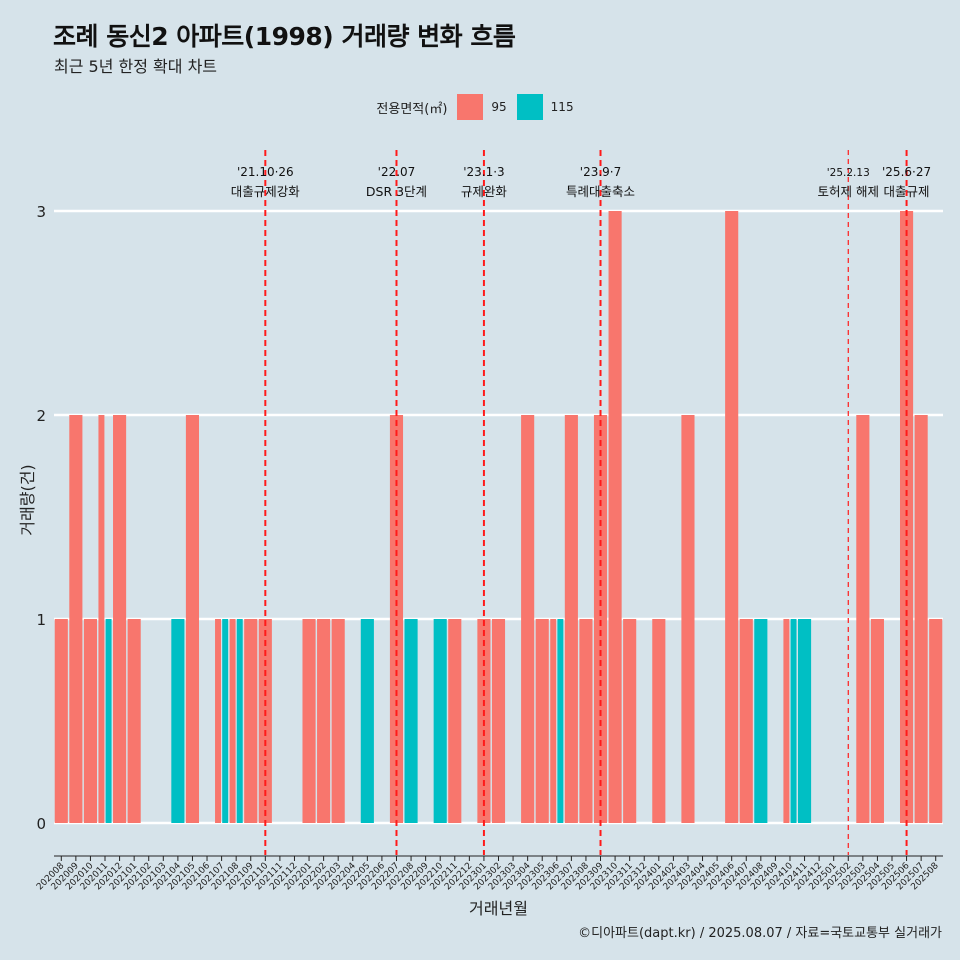 The image size is (960, 960). What do you see at coordinates (907, 191) in the screenshot?
I see `event-name-label: 대출규제` at bounding box center [907, 191].